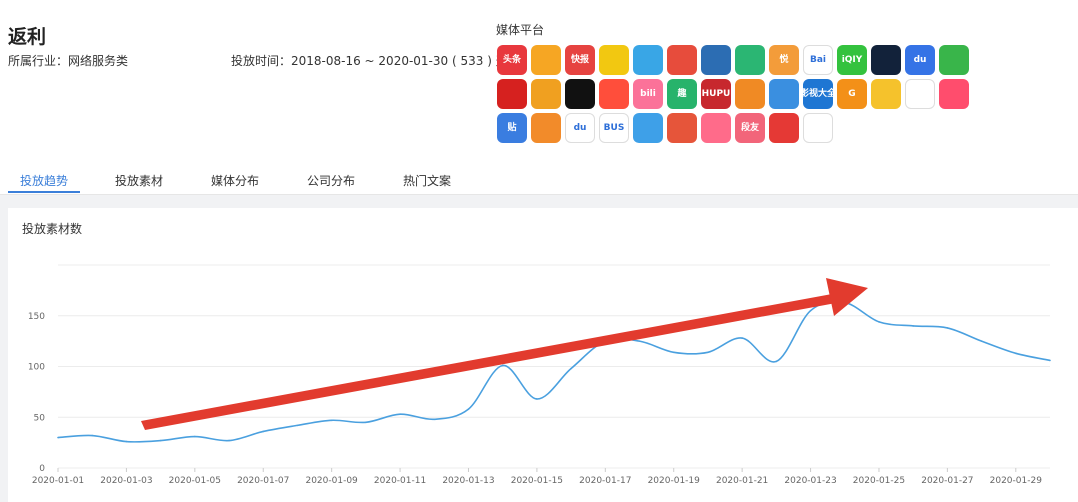 This screenshot has height=502, width=1078. Describe the element at coordinates (40, 418) in the screenshot. I see `y-tick-label: 50` at that location.